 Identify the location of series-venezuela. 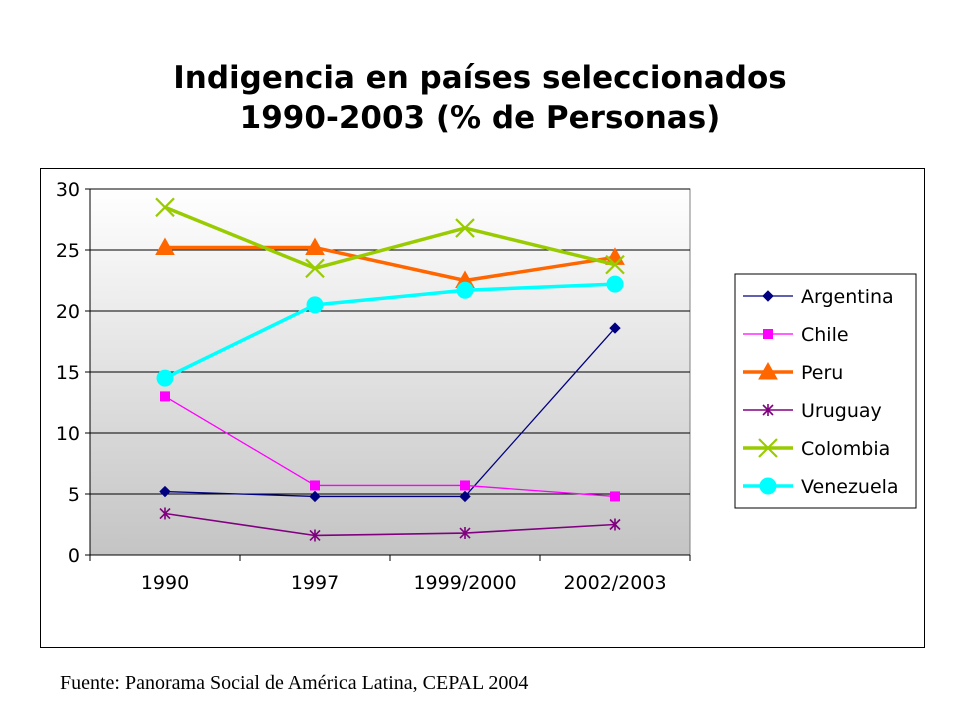
(390, 331).